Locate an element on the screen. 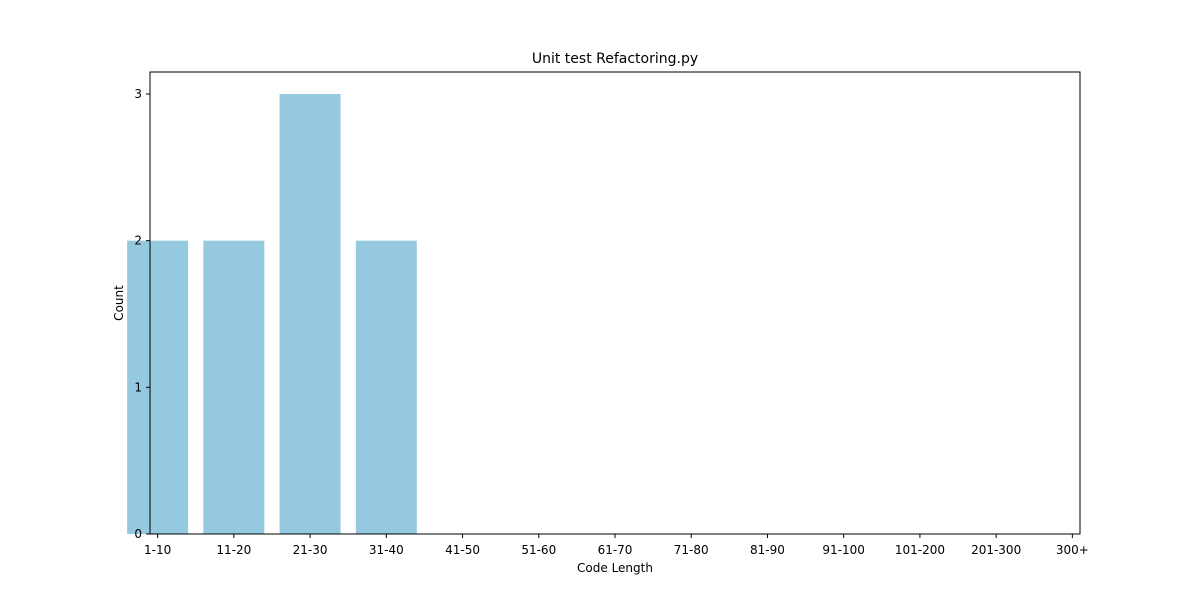  y-tick-label: 0 is located at coordinates (138, 534).